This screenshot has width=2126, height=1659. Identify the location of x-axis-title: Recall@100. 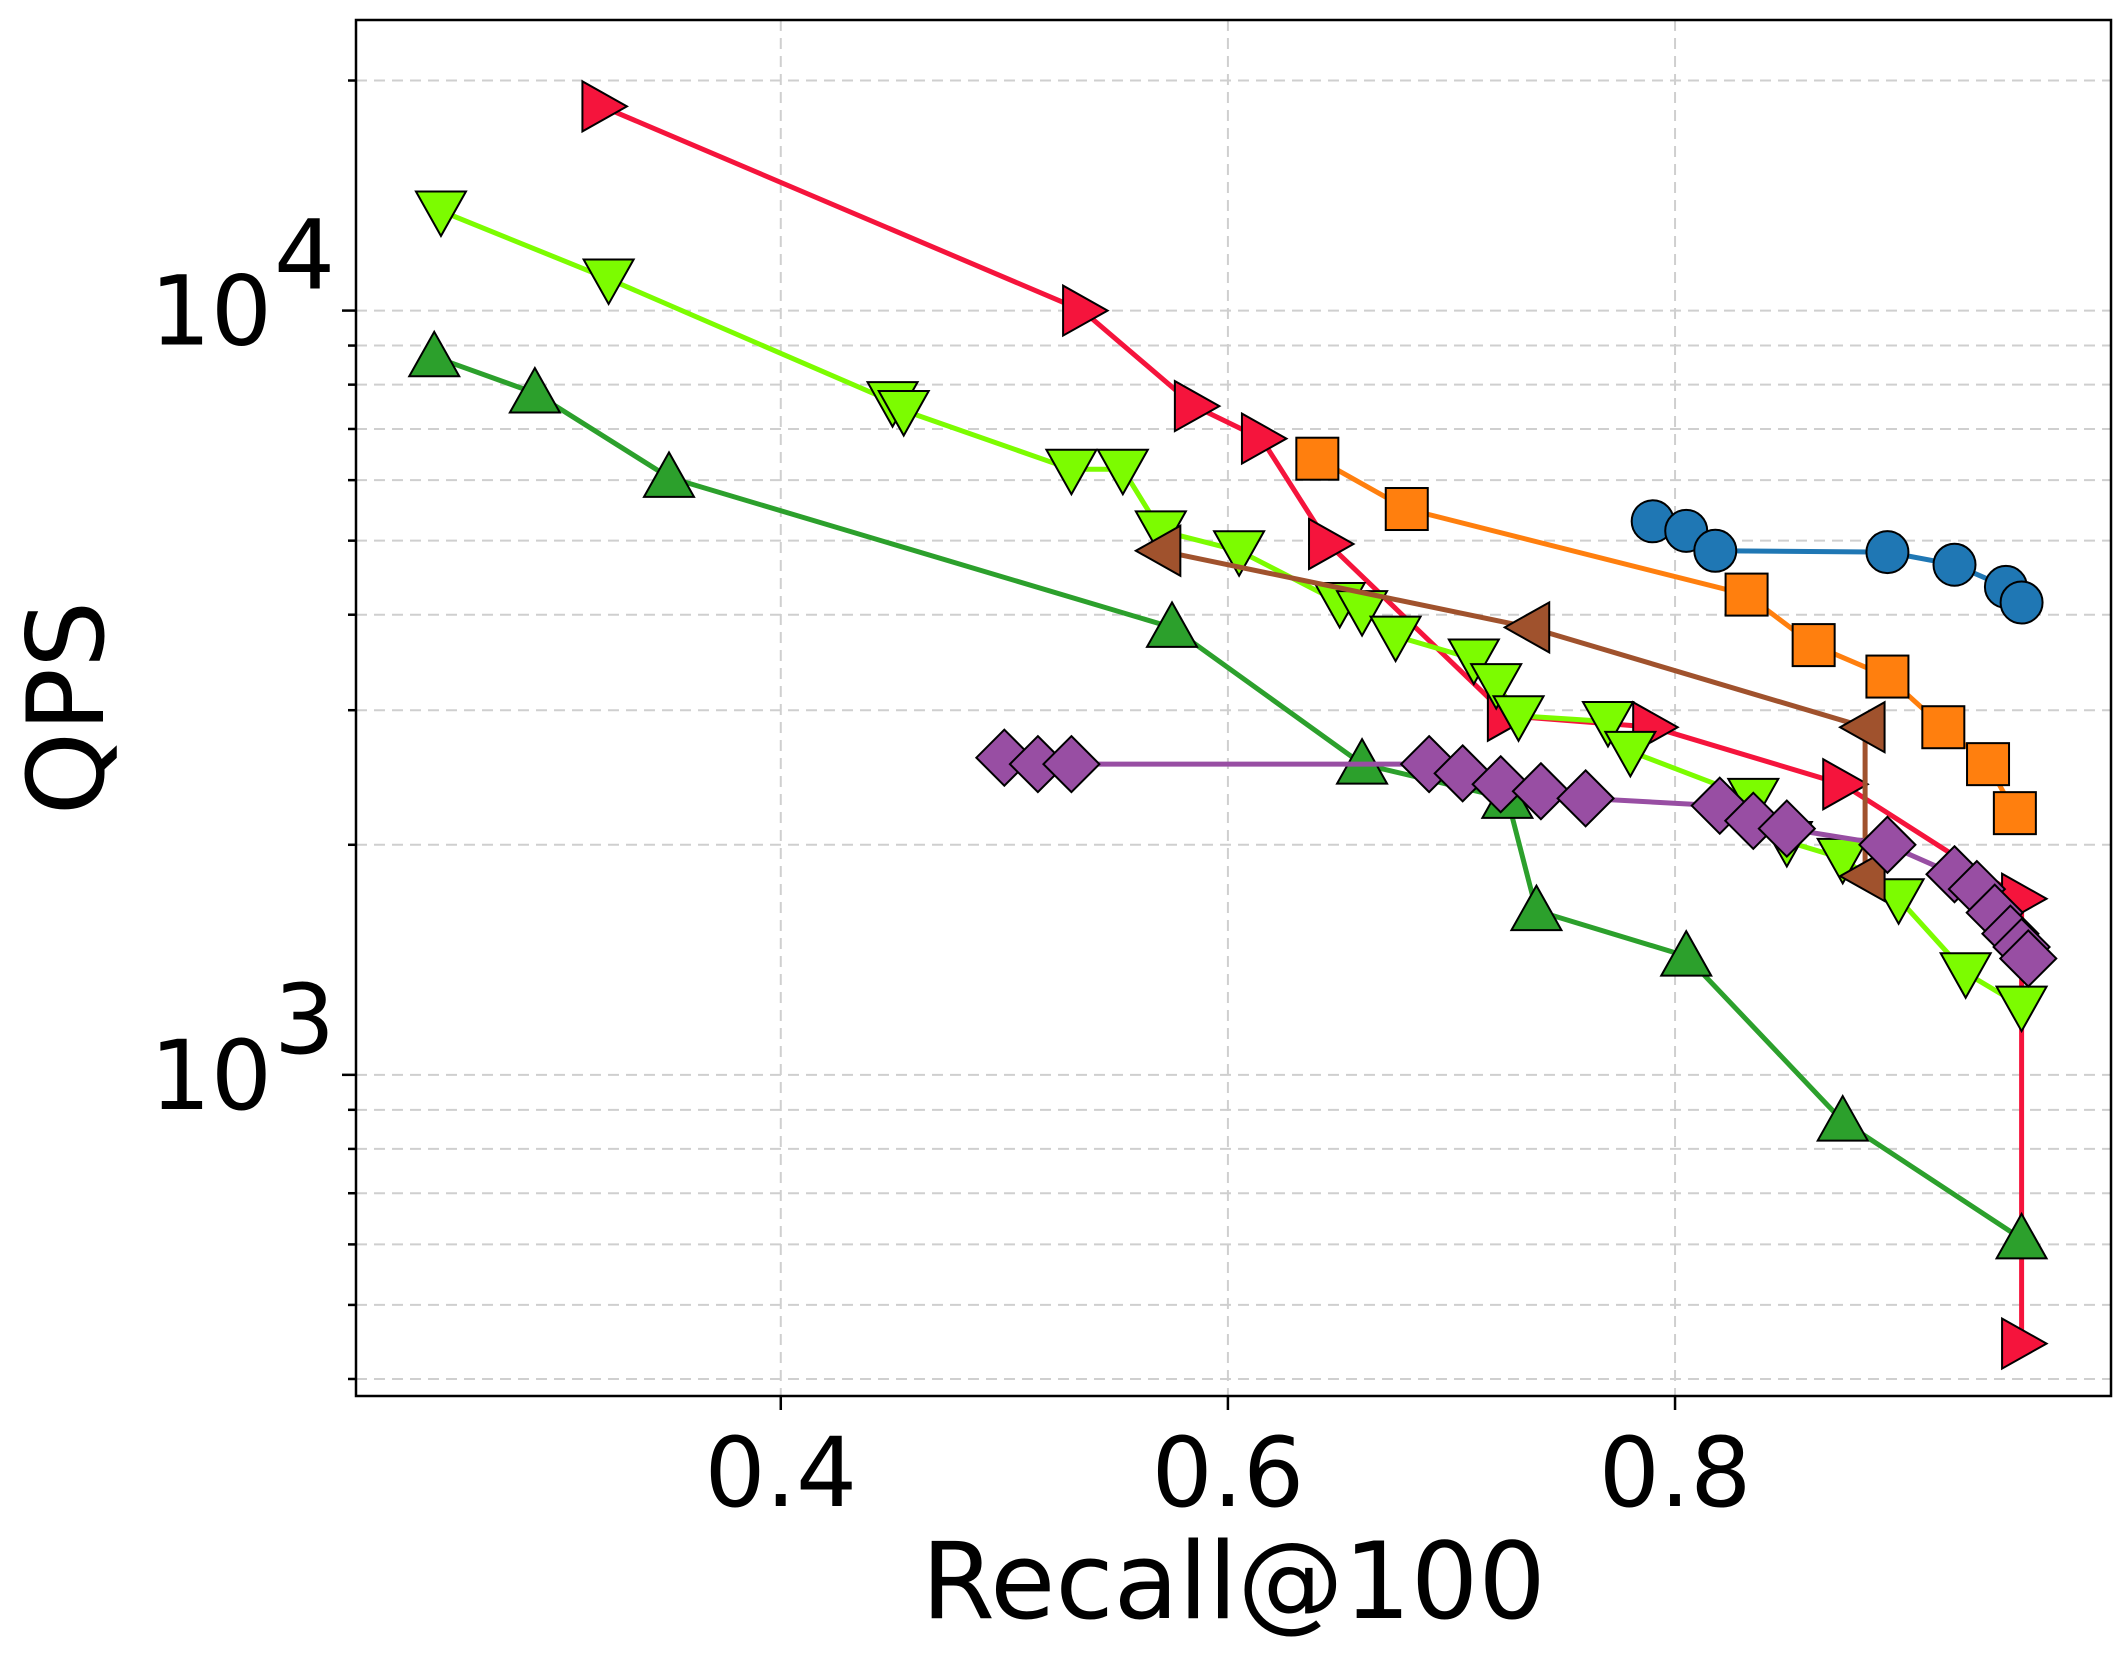
(1233, 1581).